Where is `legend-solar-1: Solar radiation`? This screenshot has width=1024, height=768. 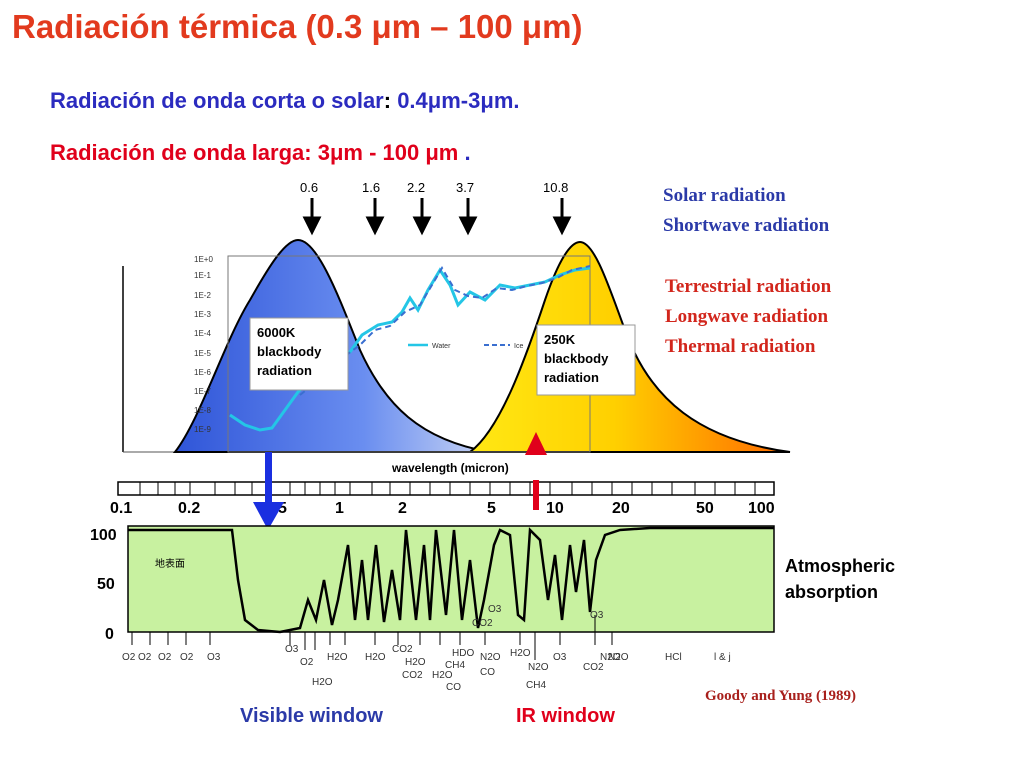 legend-solar-1: Solar radiation is located at coordinates (724, 195).